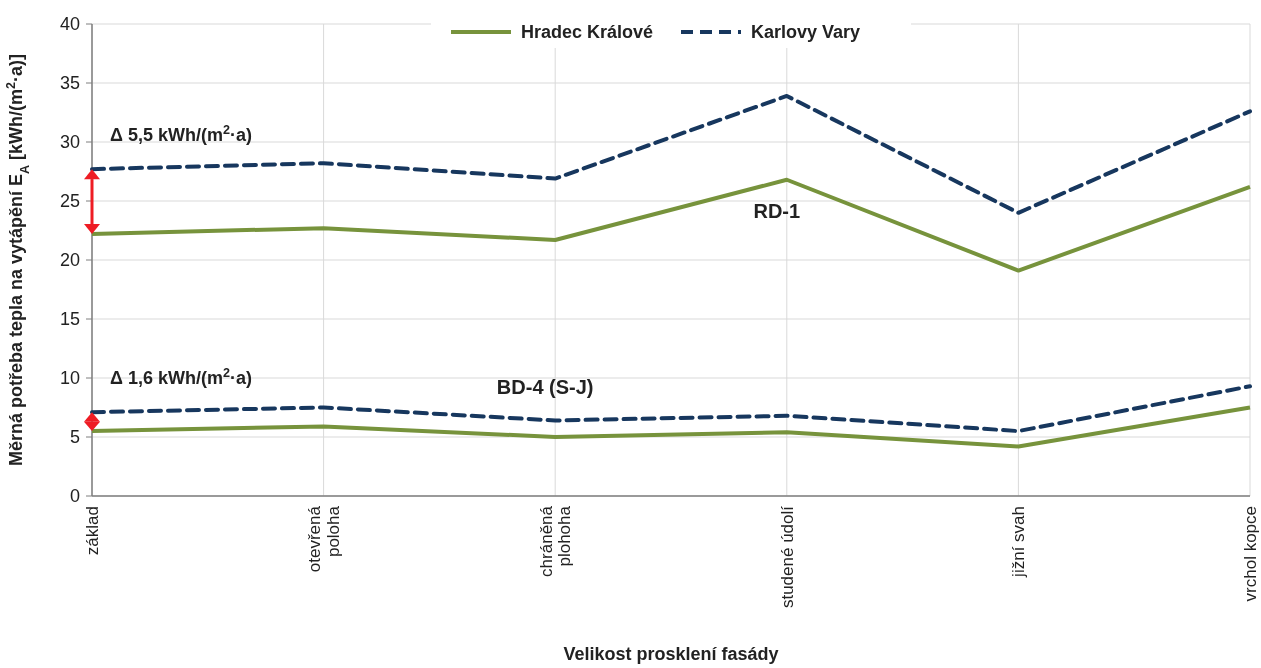 This screenshot has height=668, width=1261. Describe the element at coordinates (181, 134) in the screenshot. I see `annotation: Δ 5,5 kWh/(m$^{2}$·a)` at that location.